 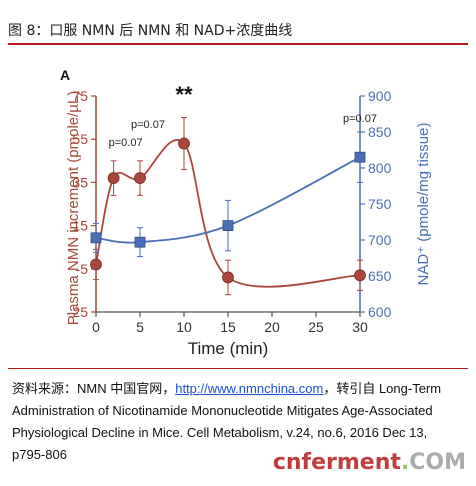 I want to click on right-tick-label: 850, so click(x=380, y=132).